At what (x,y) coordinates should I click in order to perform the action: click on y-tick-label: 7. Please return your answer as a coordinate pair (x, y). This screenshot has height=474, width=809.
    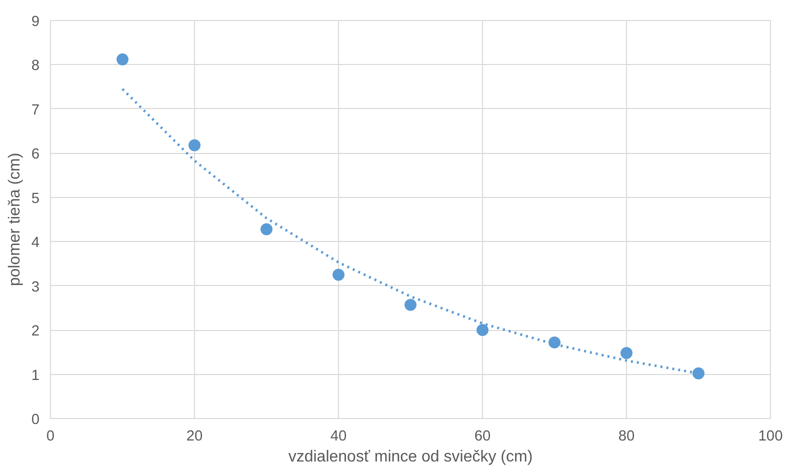
    Looking at the image, I should click on (35, 110).